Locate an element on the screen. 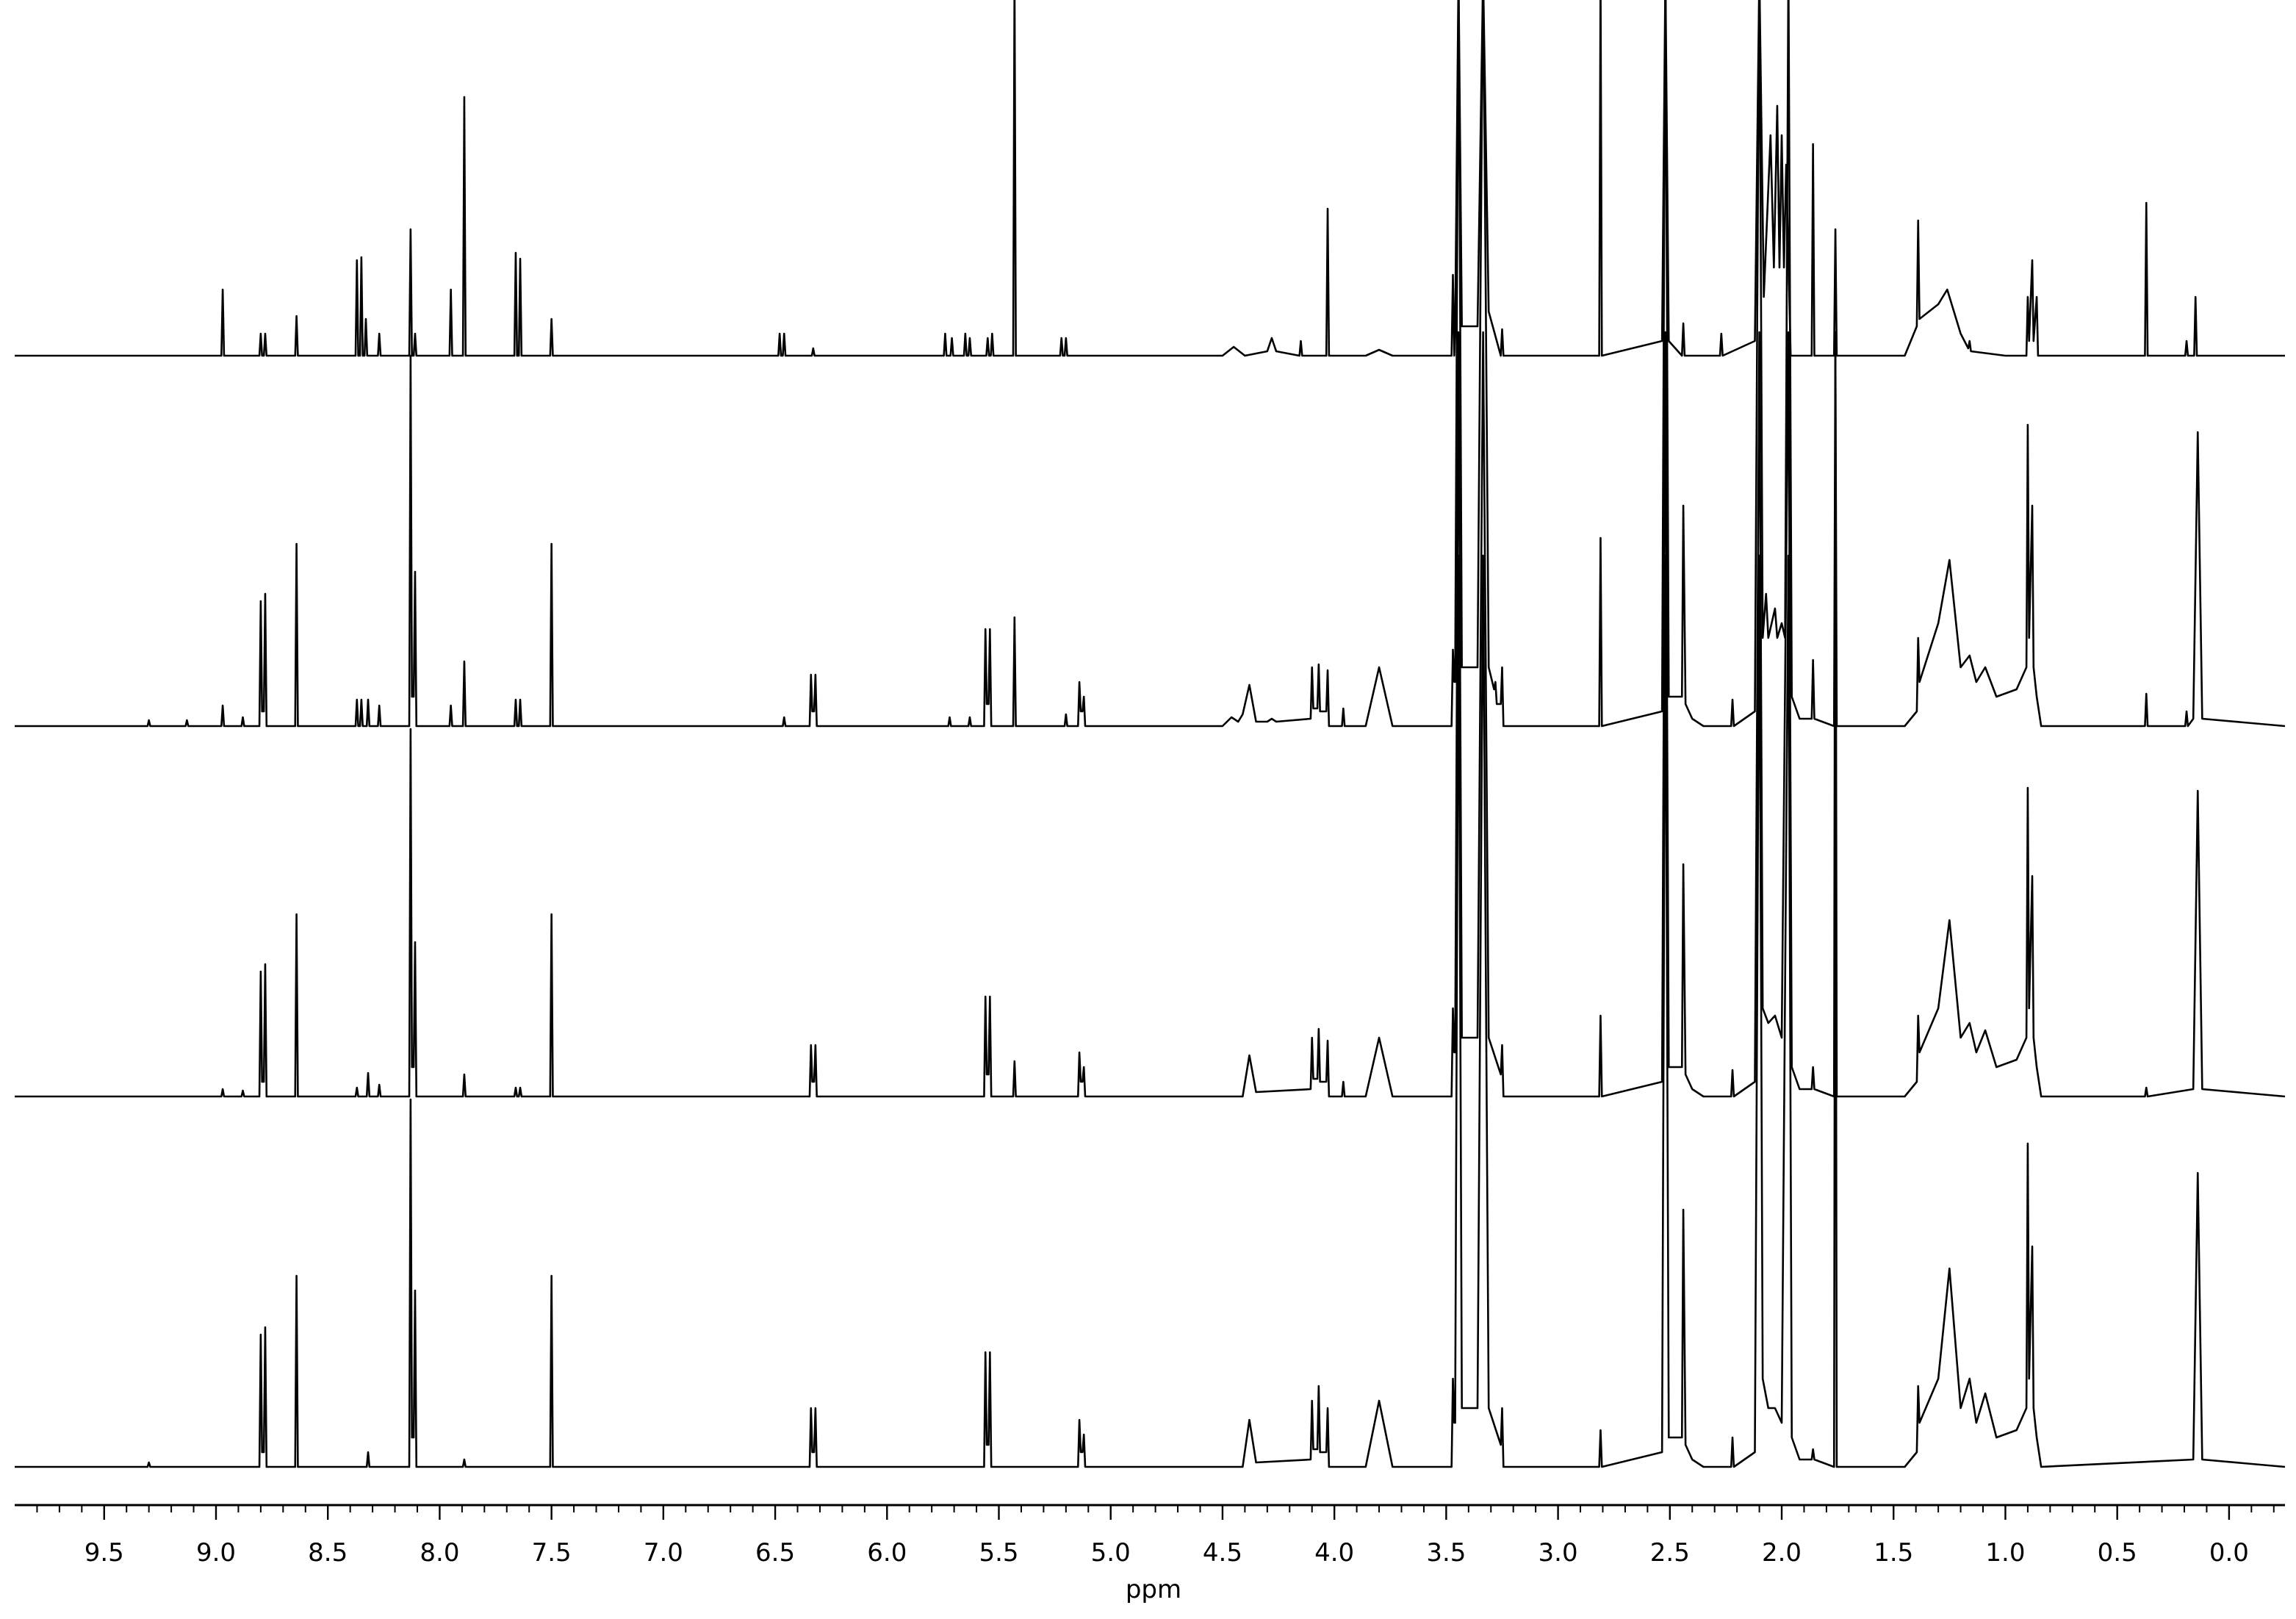 The height and width of the screenshot is (1619, 2296). x-tick-label: 2.5 is located at coordinates (1670, 1553).